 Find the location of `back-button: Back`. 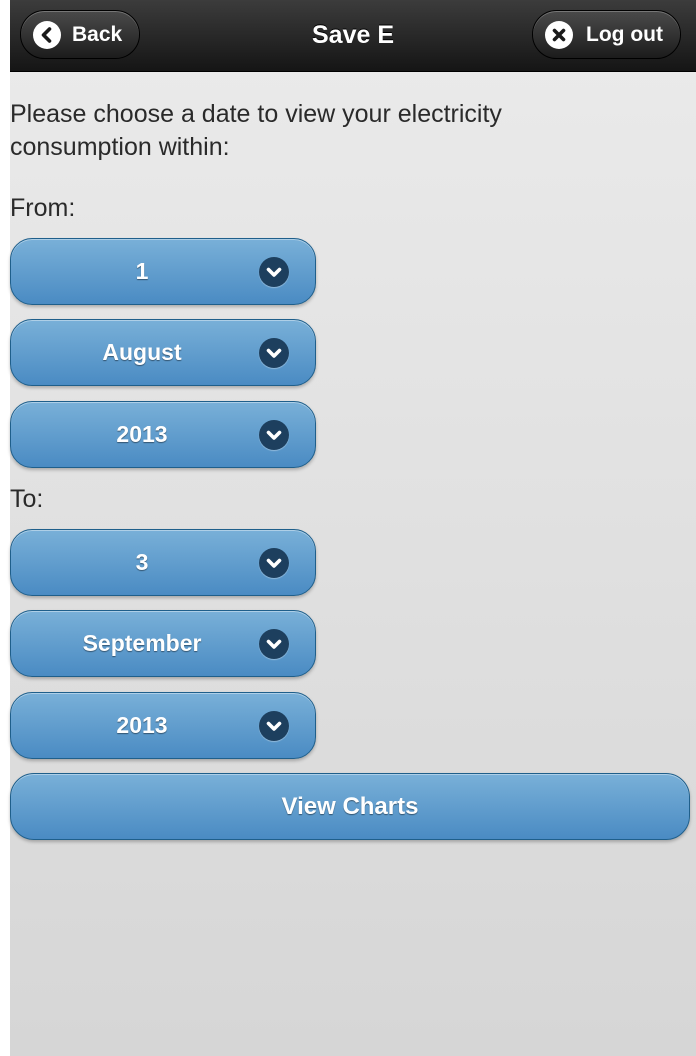

back-button: Back is located at coordinates (80, 34).